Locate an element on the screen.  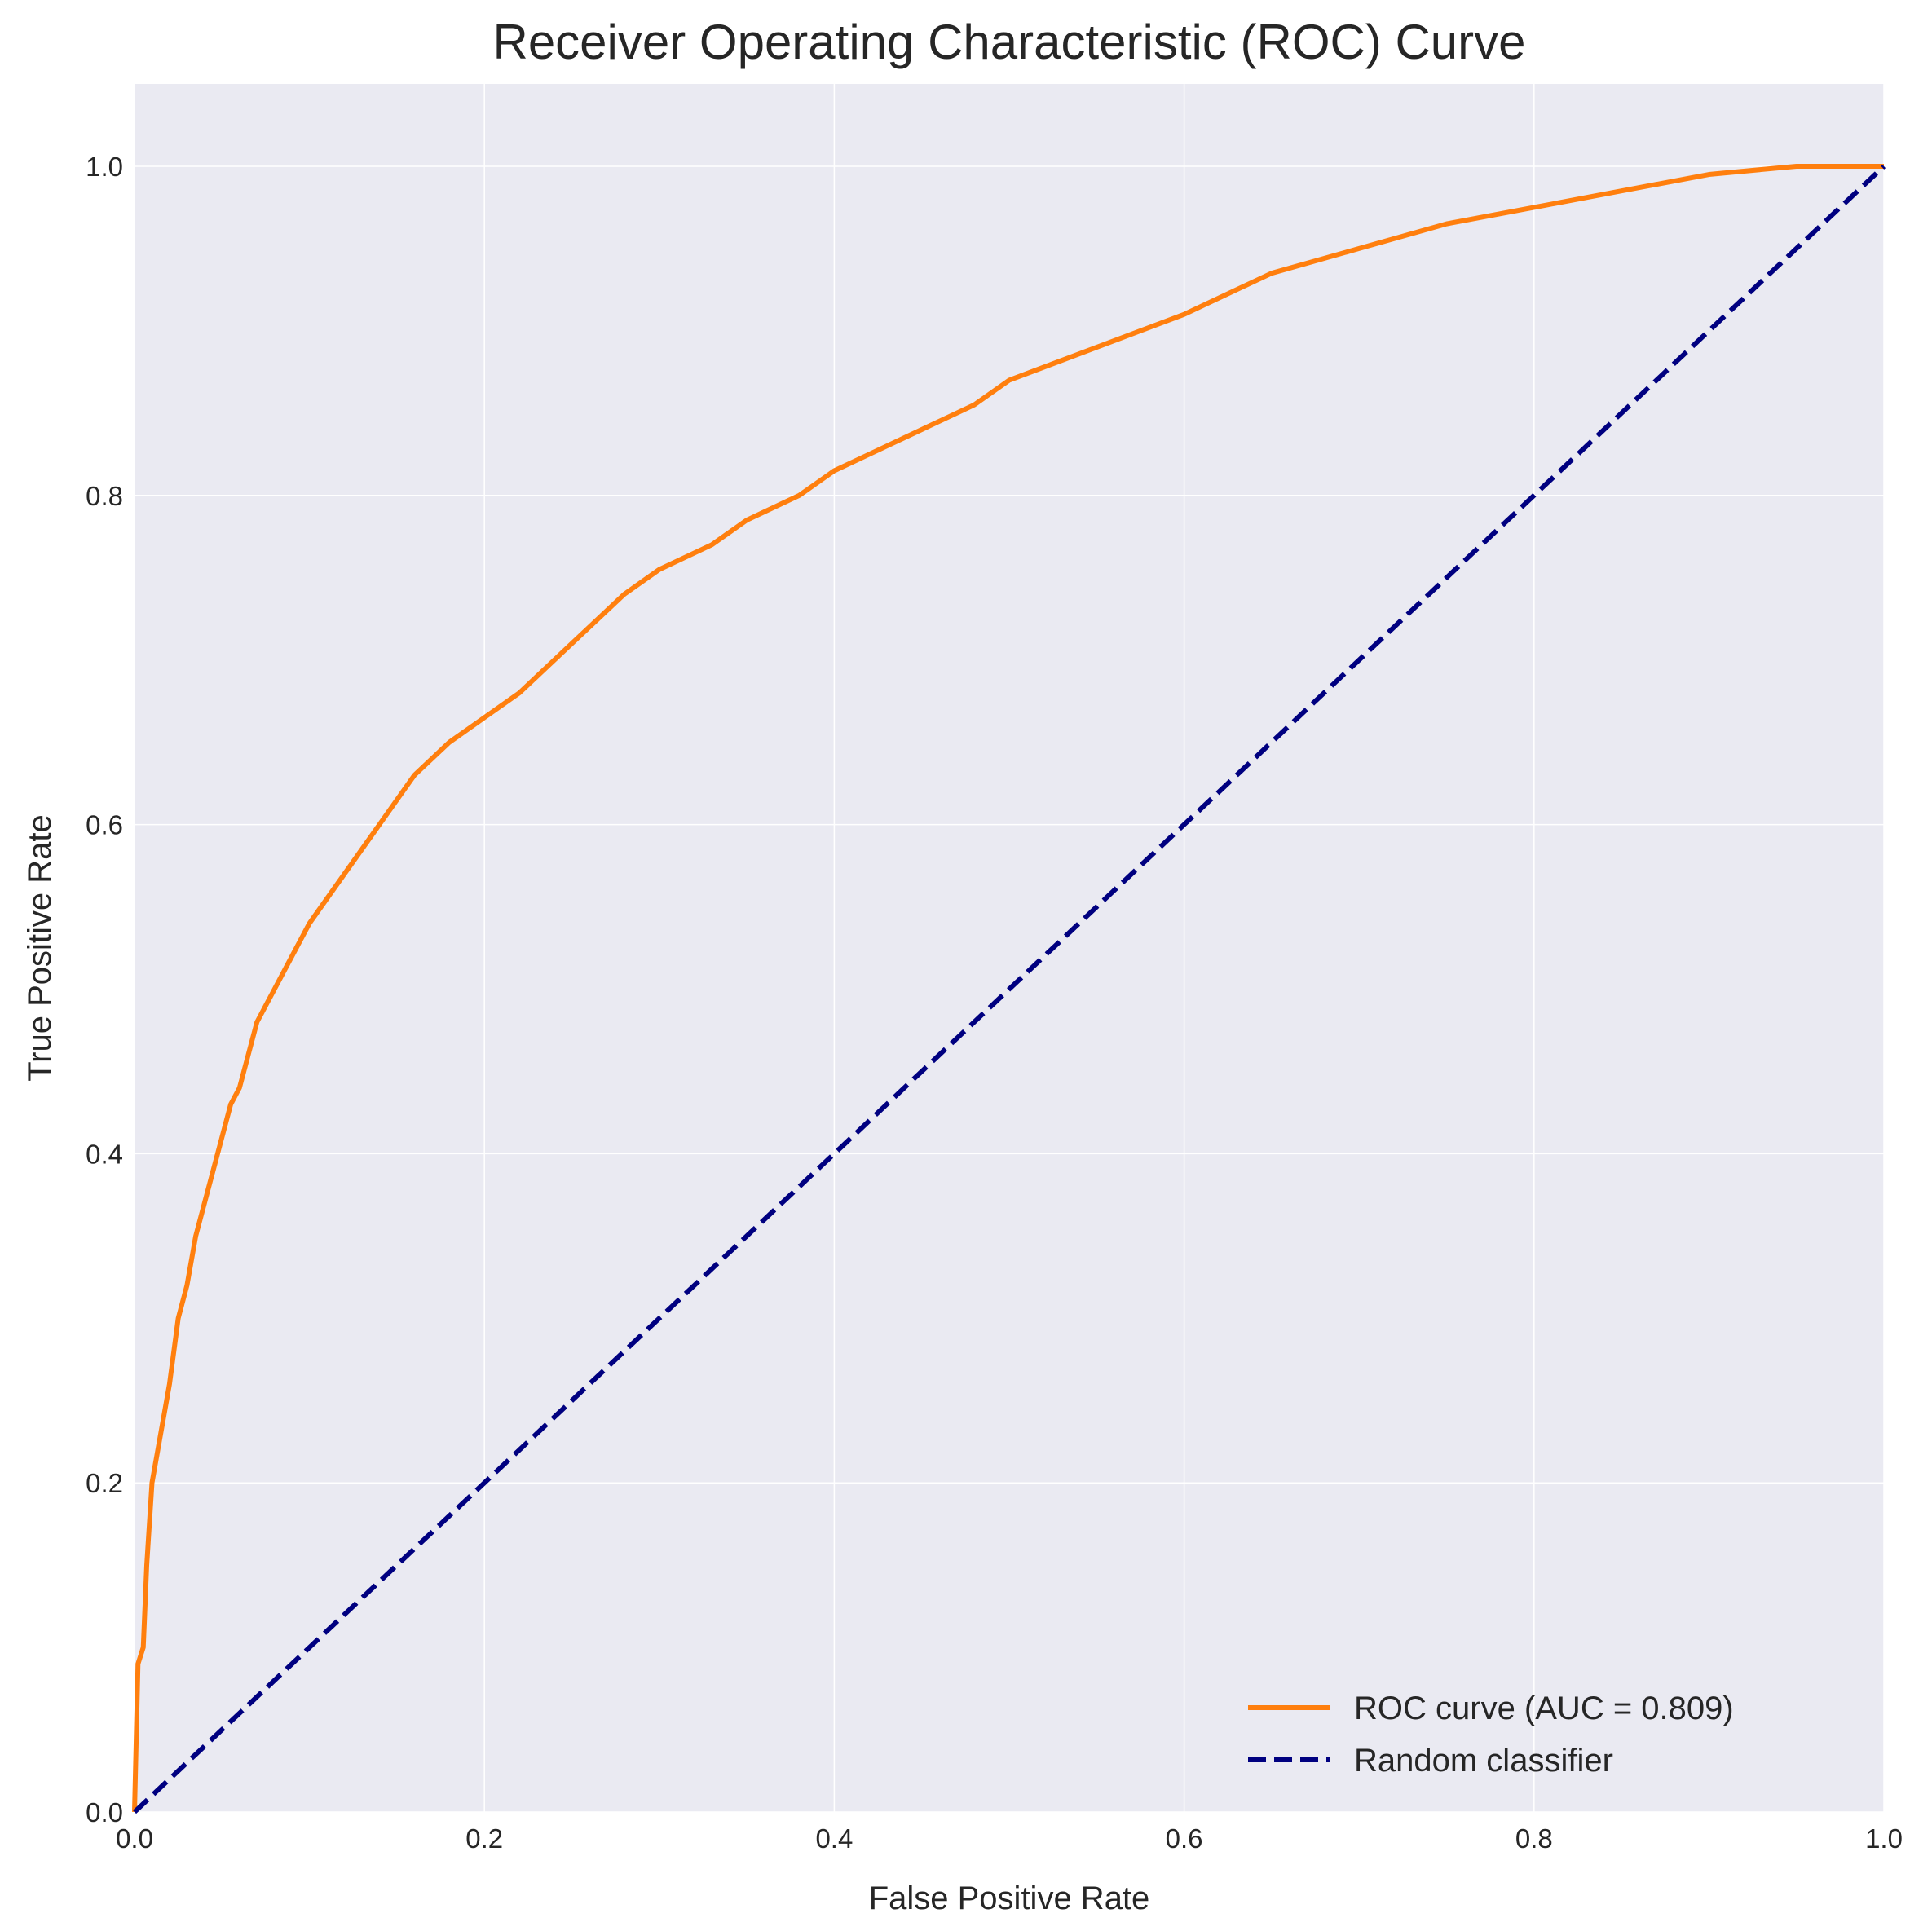
y-tick-label: 0.2 is located at coordinates (104, 1483).